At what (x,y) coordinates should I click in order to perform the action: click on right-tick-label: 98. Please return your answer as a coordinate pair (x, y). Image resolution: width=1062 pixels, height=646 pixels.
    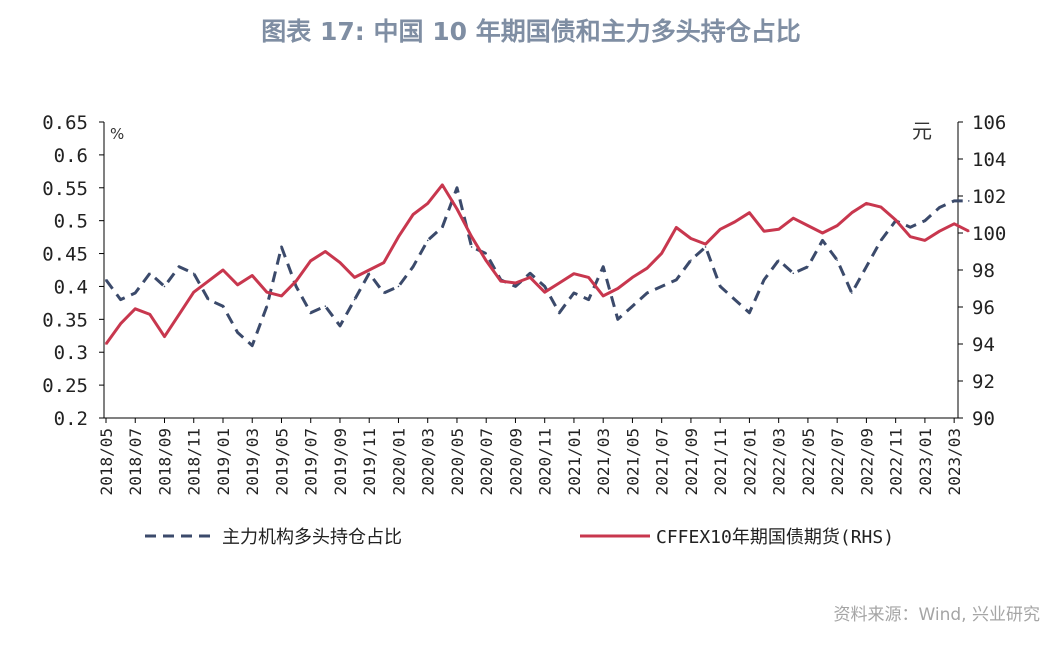
    Looking at the image, I should click on (983, 271).